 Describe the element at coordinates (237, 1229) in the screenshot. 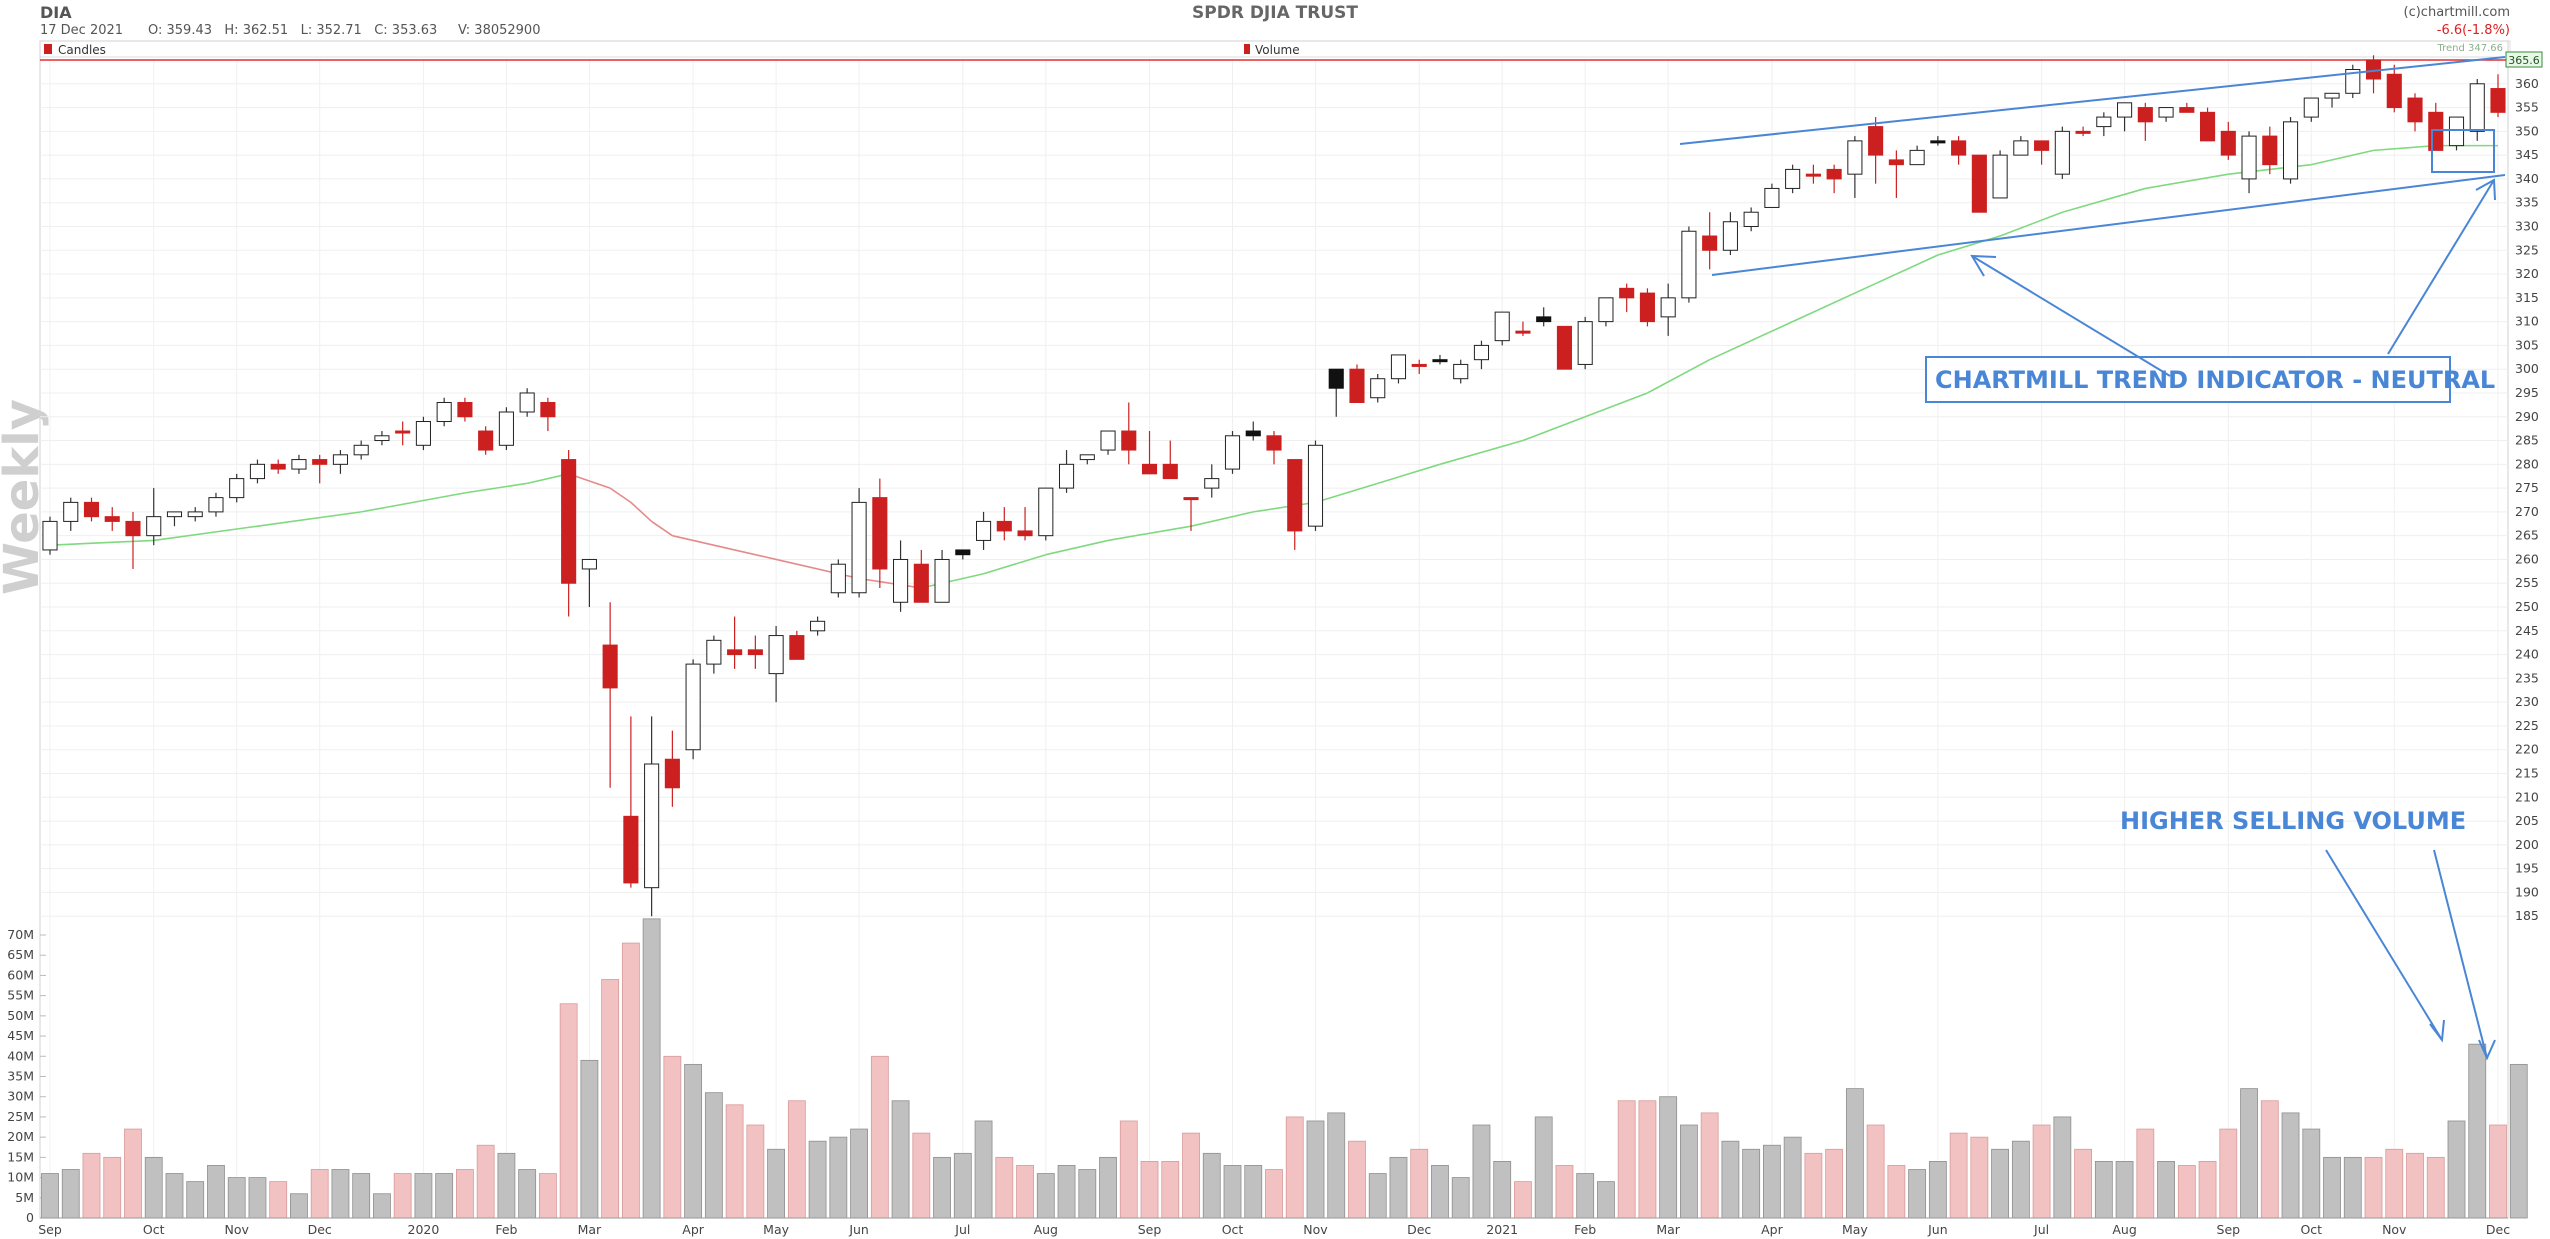

I see `month-tick-label: Nov` at that location.